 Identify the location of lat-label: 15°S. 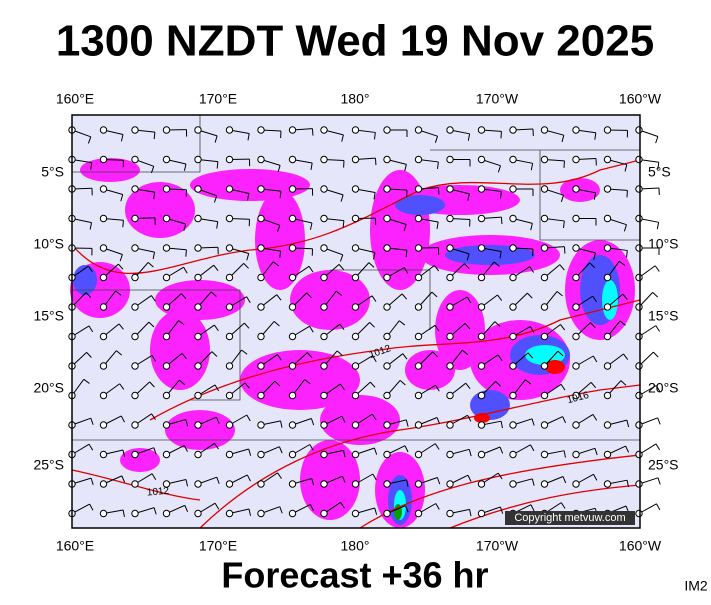
(48, 316).